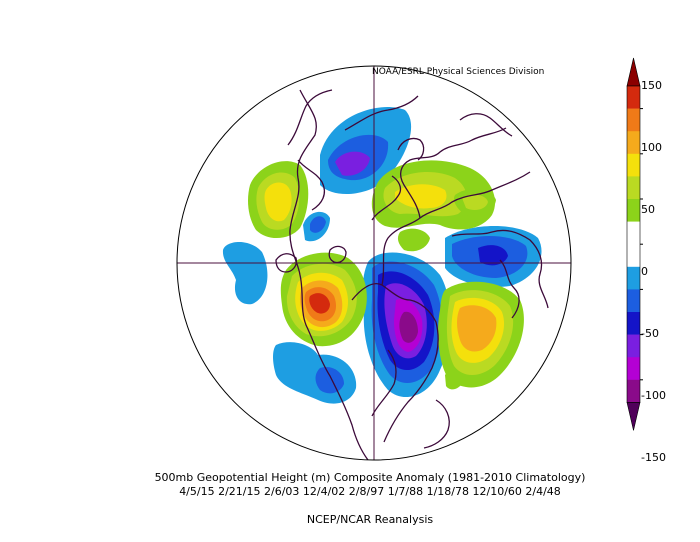  What do you see at coordinates (653, 457) in the screenshot?
I see `colorbar-label-neg150: -150` at bounding box center [653, 457].